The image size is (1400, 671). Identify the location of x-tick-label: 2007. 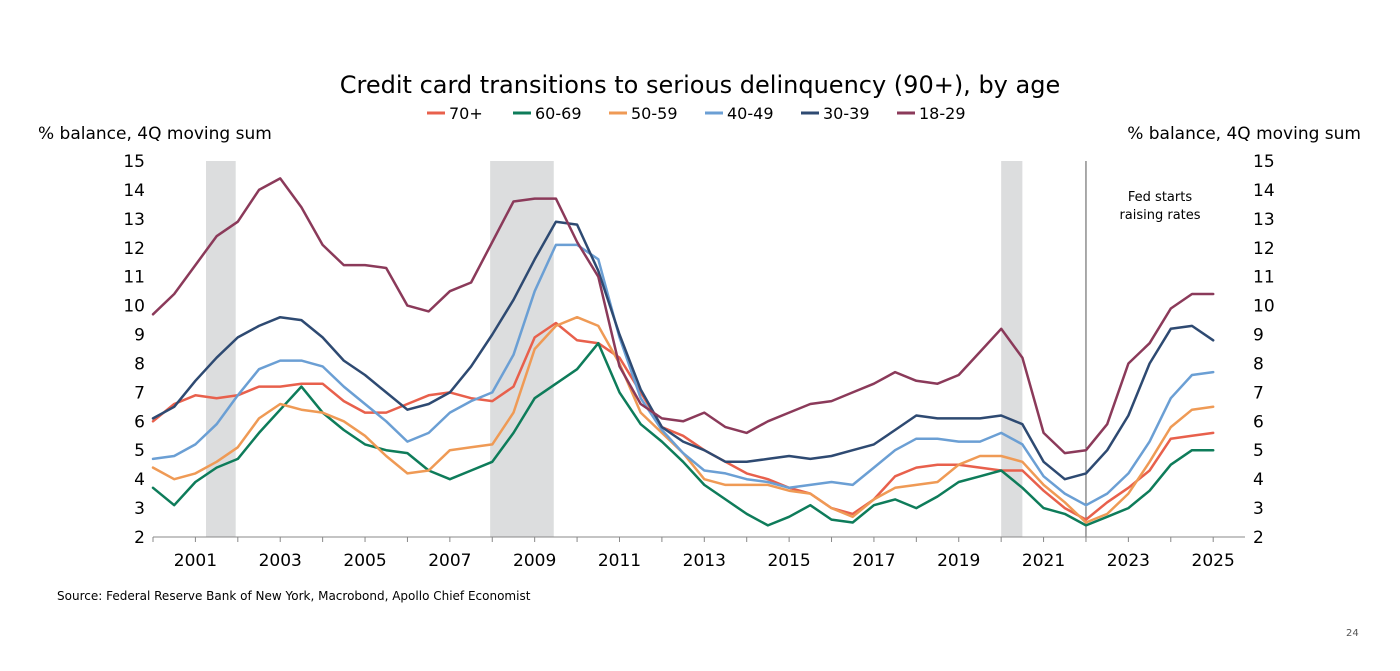
(449, 561).